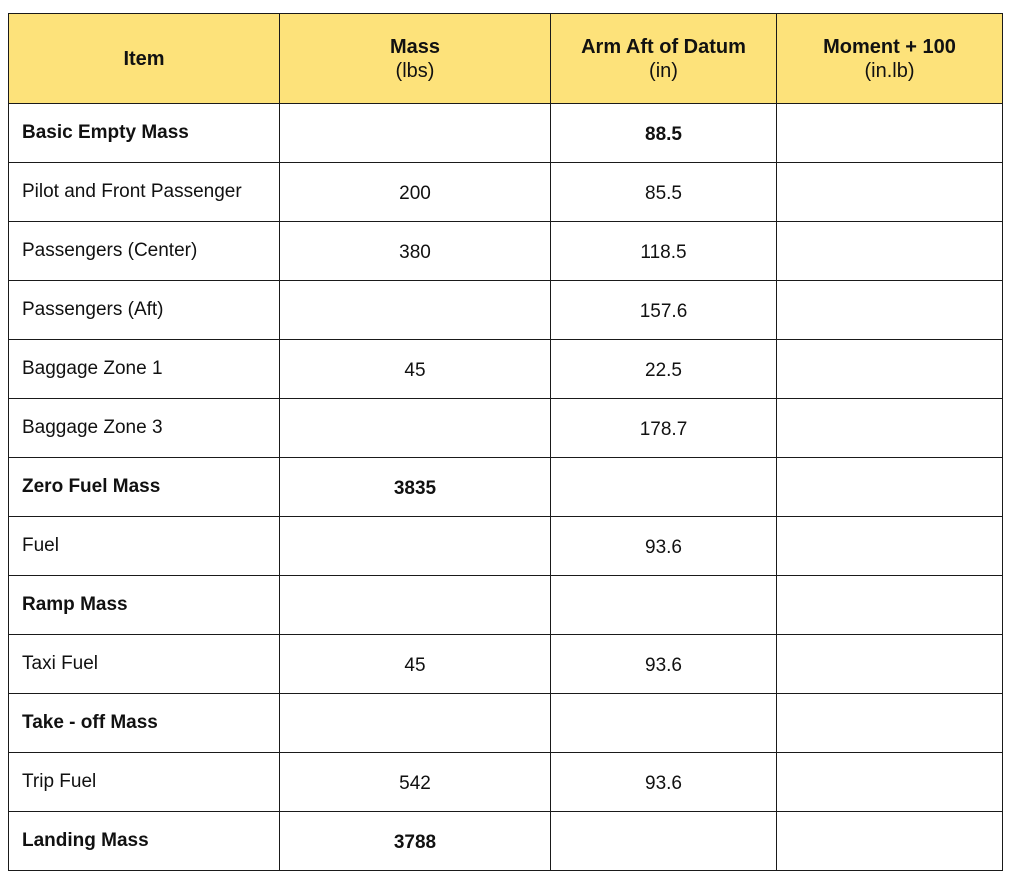  I want to click on row-item: Zero Fuel Mass, so click(144, 487).